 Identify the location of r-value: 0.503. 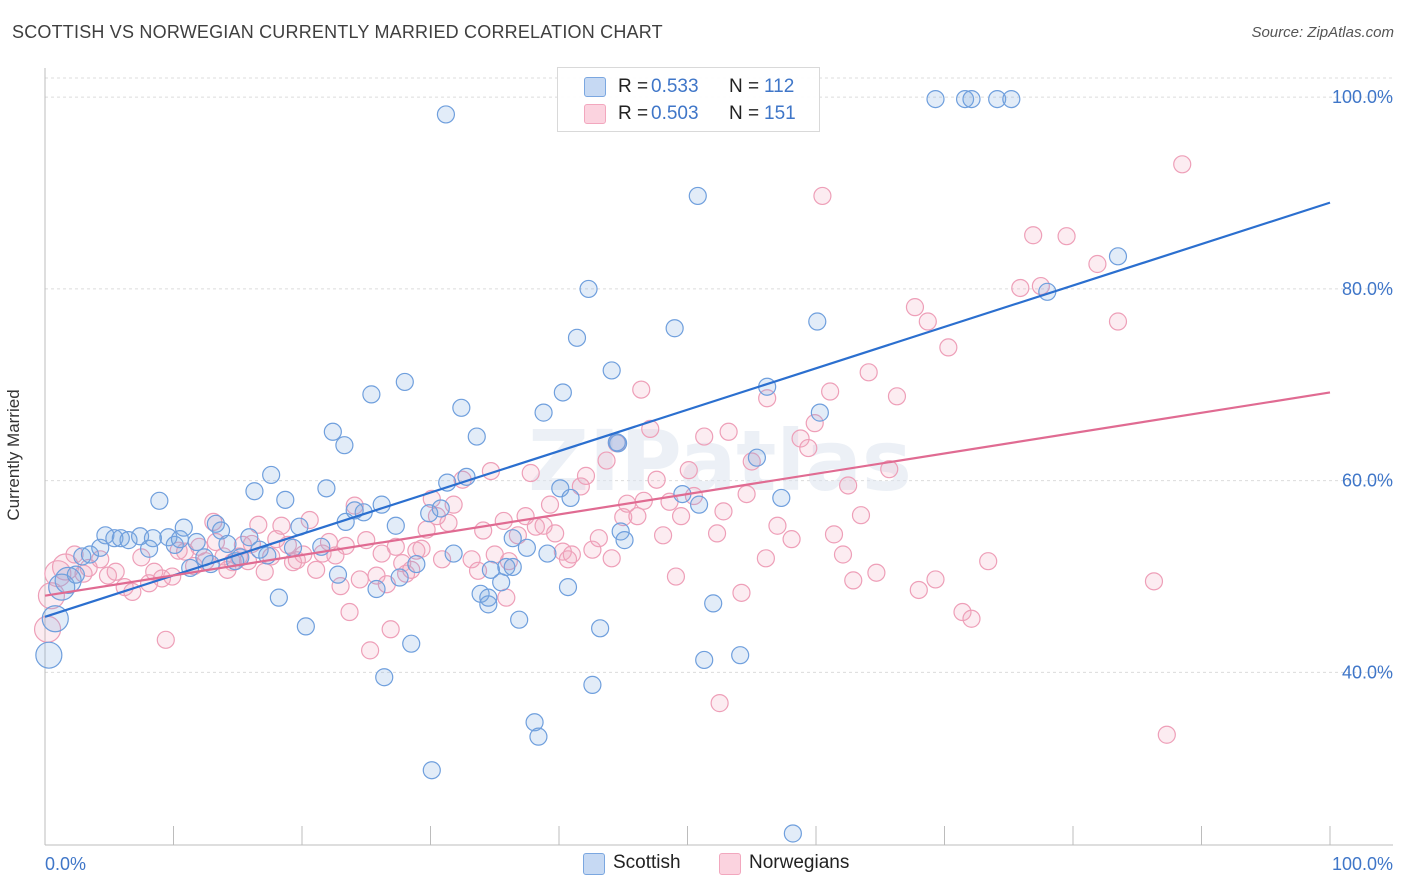
(675, 113).